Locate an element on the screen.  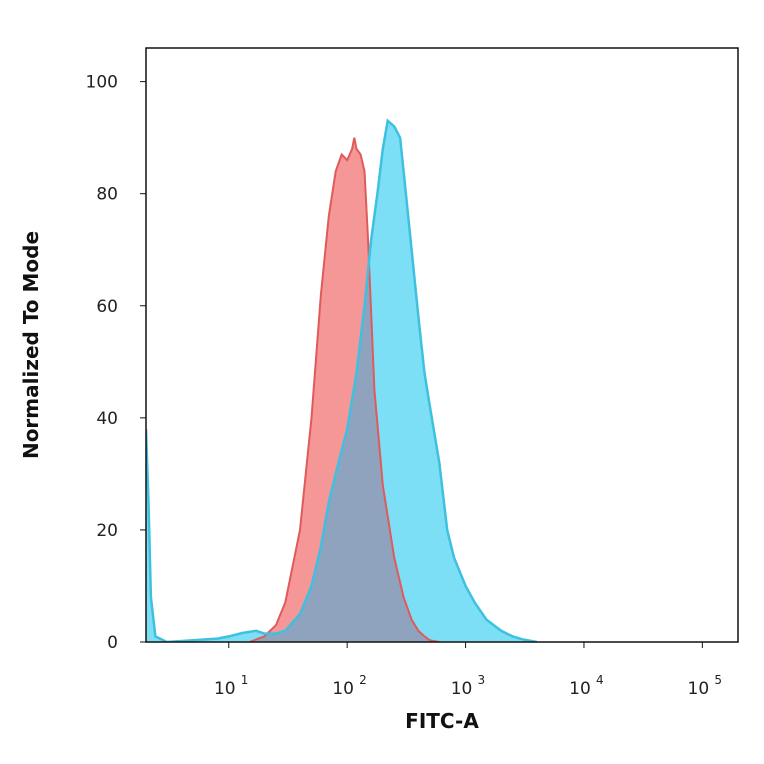
x-axis-ticks: 10 1 10 2 10 3 10 4 10 5 is located at coordinates (468, 670).